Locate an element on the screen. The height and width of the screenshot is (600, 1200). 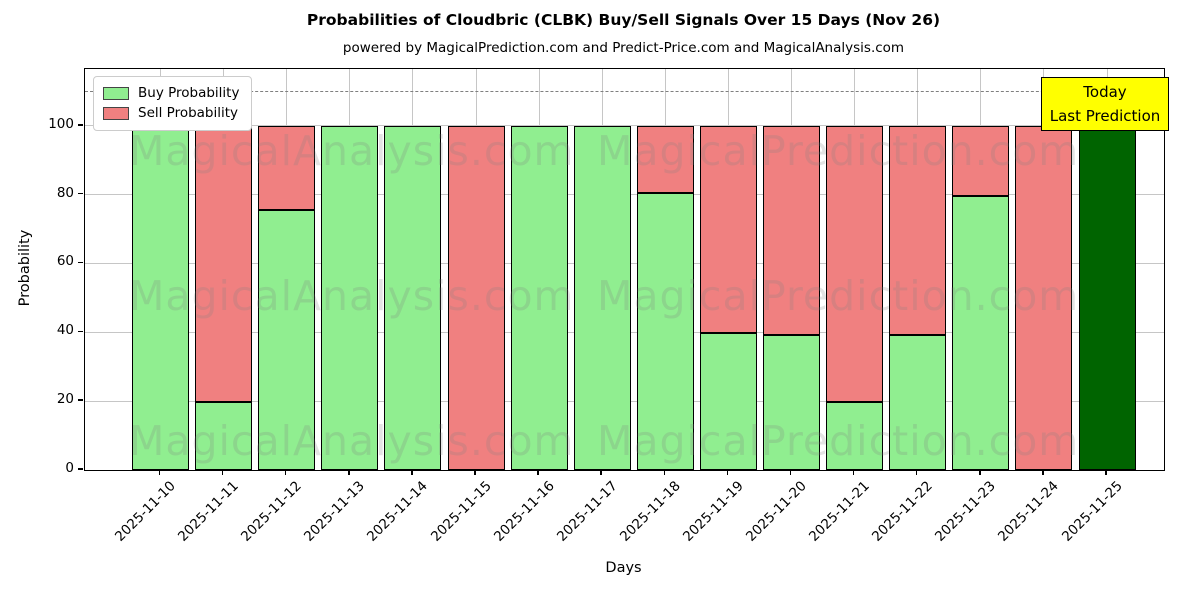
legend-item-buy: Buy Probability is located at coordinates (171, 93).